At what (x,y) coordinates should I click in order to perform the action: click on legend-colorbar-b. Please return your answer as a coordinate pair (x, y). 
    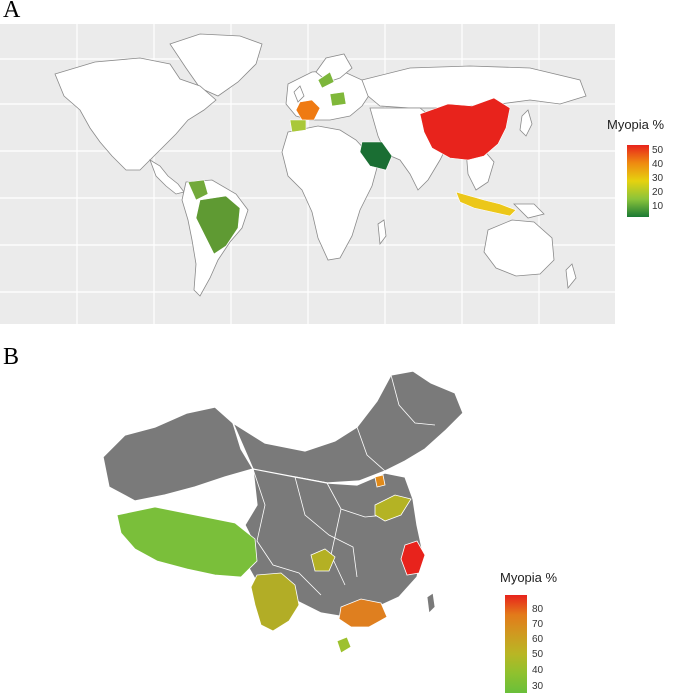
    Looking at the image, I should click on (516, 644).